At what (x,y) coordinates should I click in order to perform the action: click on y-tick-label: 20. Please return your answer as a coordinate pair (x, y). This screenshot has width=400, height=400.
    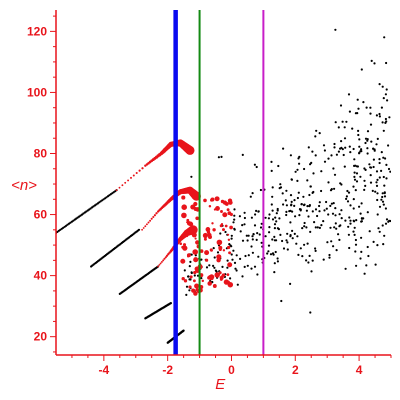
    Looking at the image, I should click on (41, 337).